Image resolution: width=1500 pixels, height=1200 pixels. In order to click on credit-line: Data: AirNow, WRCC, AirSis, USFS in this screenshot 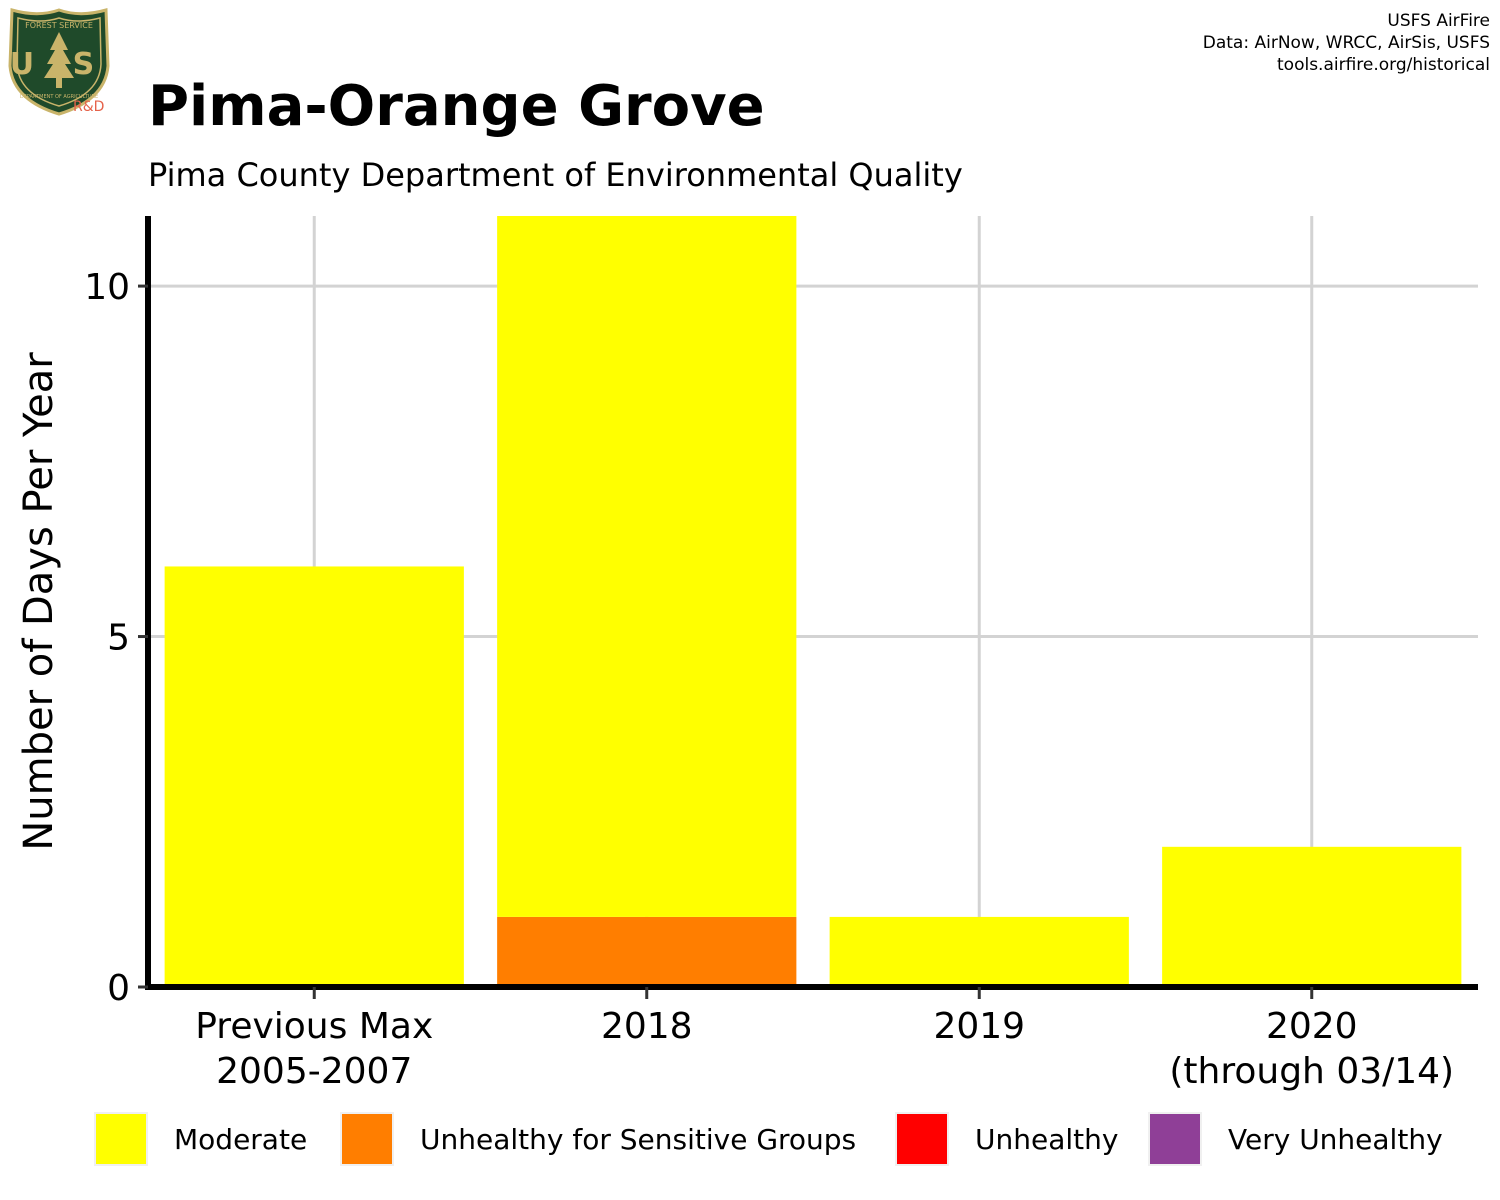, I will do `click(1346, 43)`.